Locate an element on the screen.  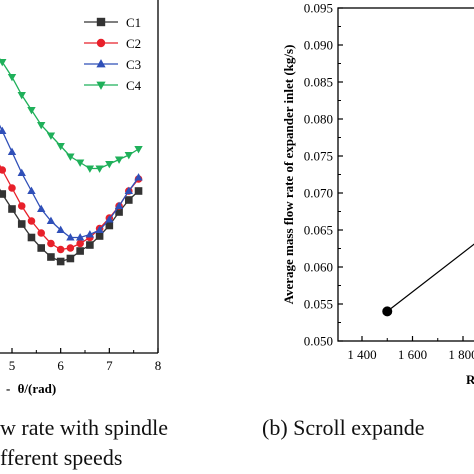
left-x-axis-title-prefix: - is located at coordinates (8, 388).